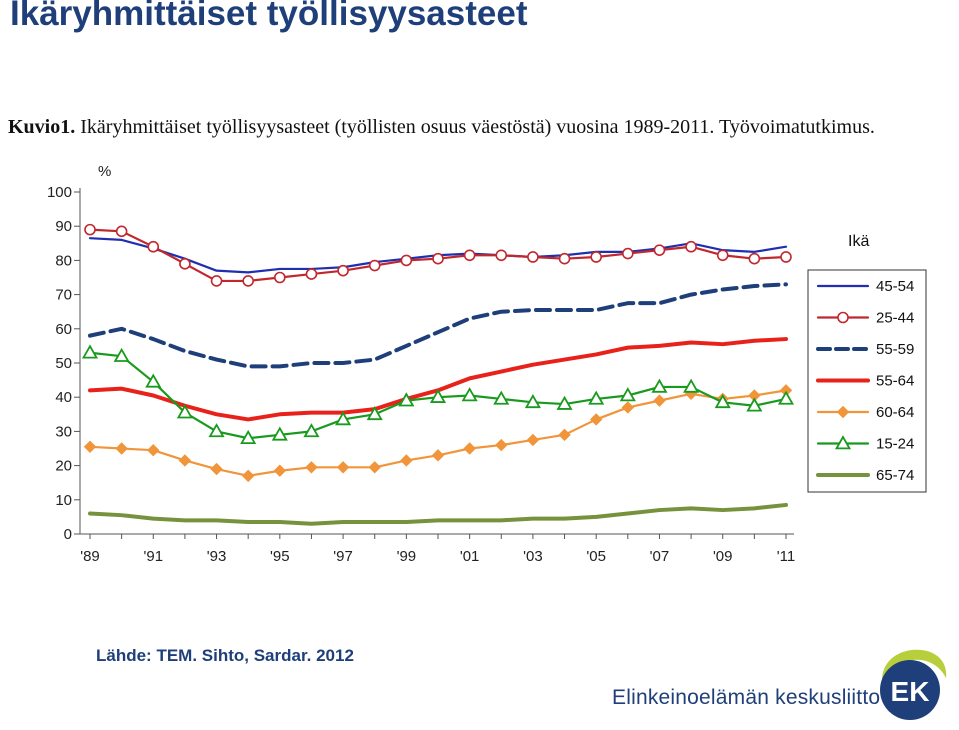  I want to click on y-tick-label: 80, so click(63, 260).